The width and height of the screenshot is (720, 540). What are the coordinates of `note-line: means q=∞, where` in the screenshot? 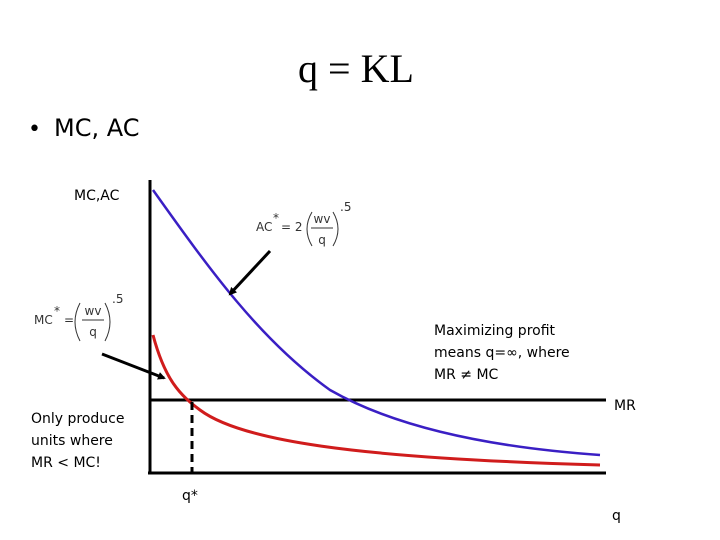 It's located at (502, 353).